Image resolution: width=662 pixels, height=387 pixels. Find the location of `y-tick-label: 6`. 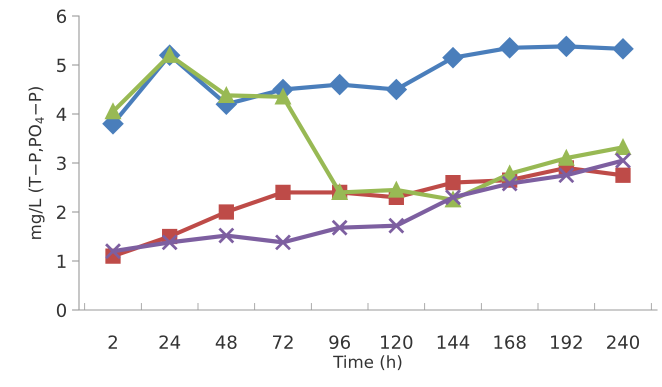

y-tick-label: 6 is located at coordinates (61, 16).